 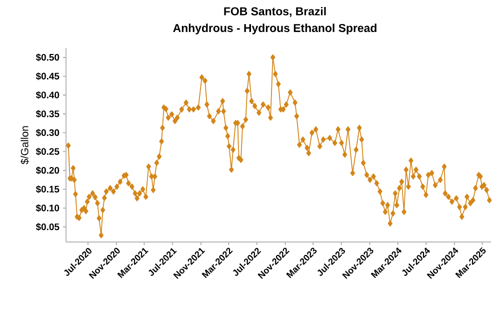 I want to click on y-tick-label: $0.45, so click(x=48, y=76).